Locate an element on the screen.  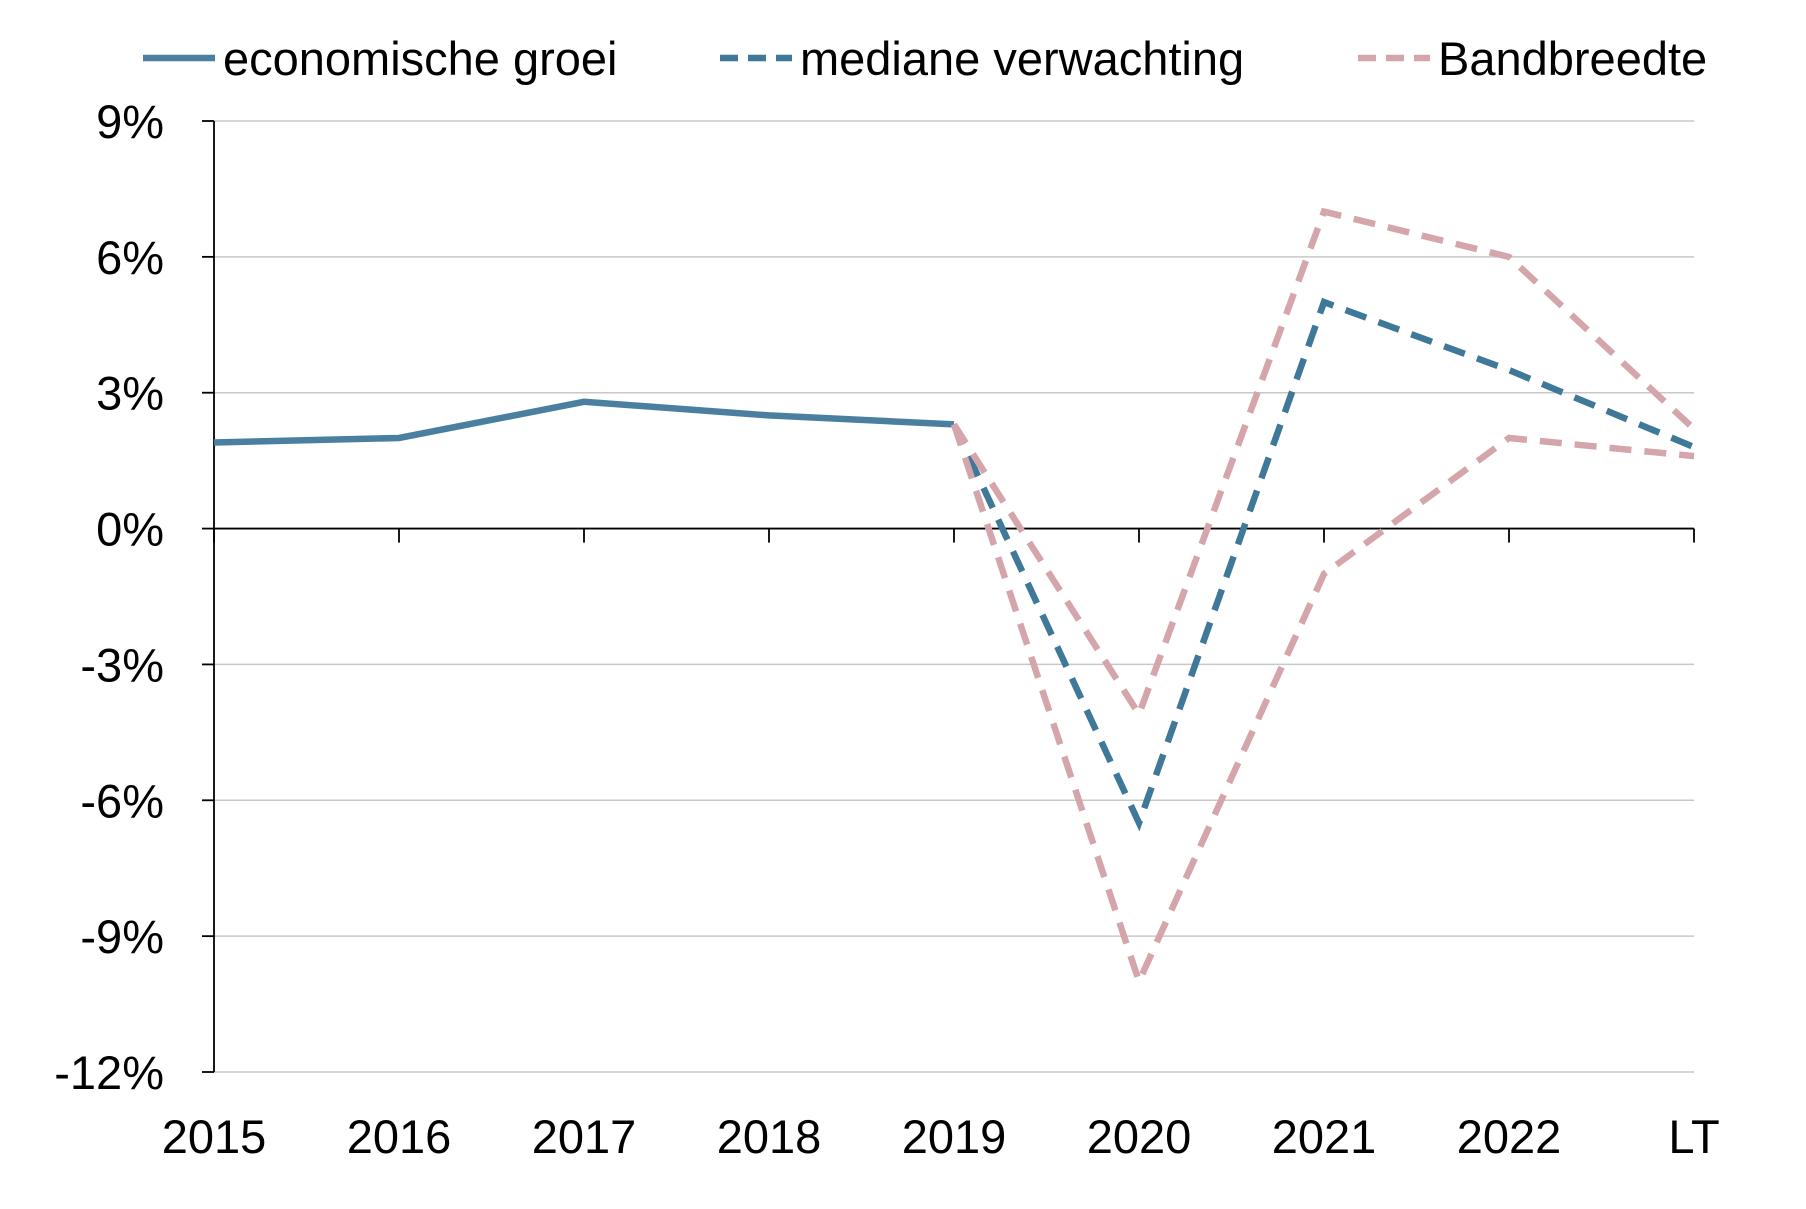
y-tick-label: -12% is located at coordinates (109, 1072).